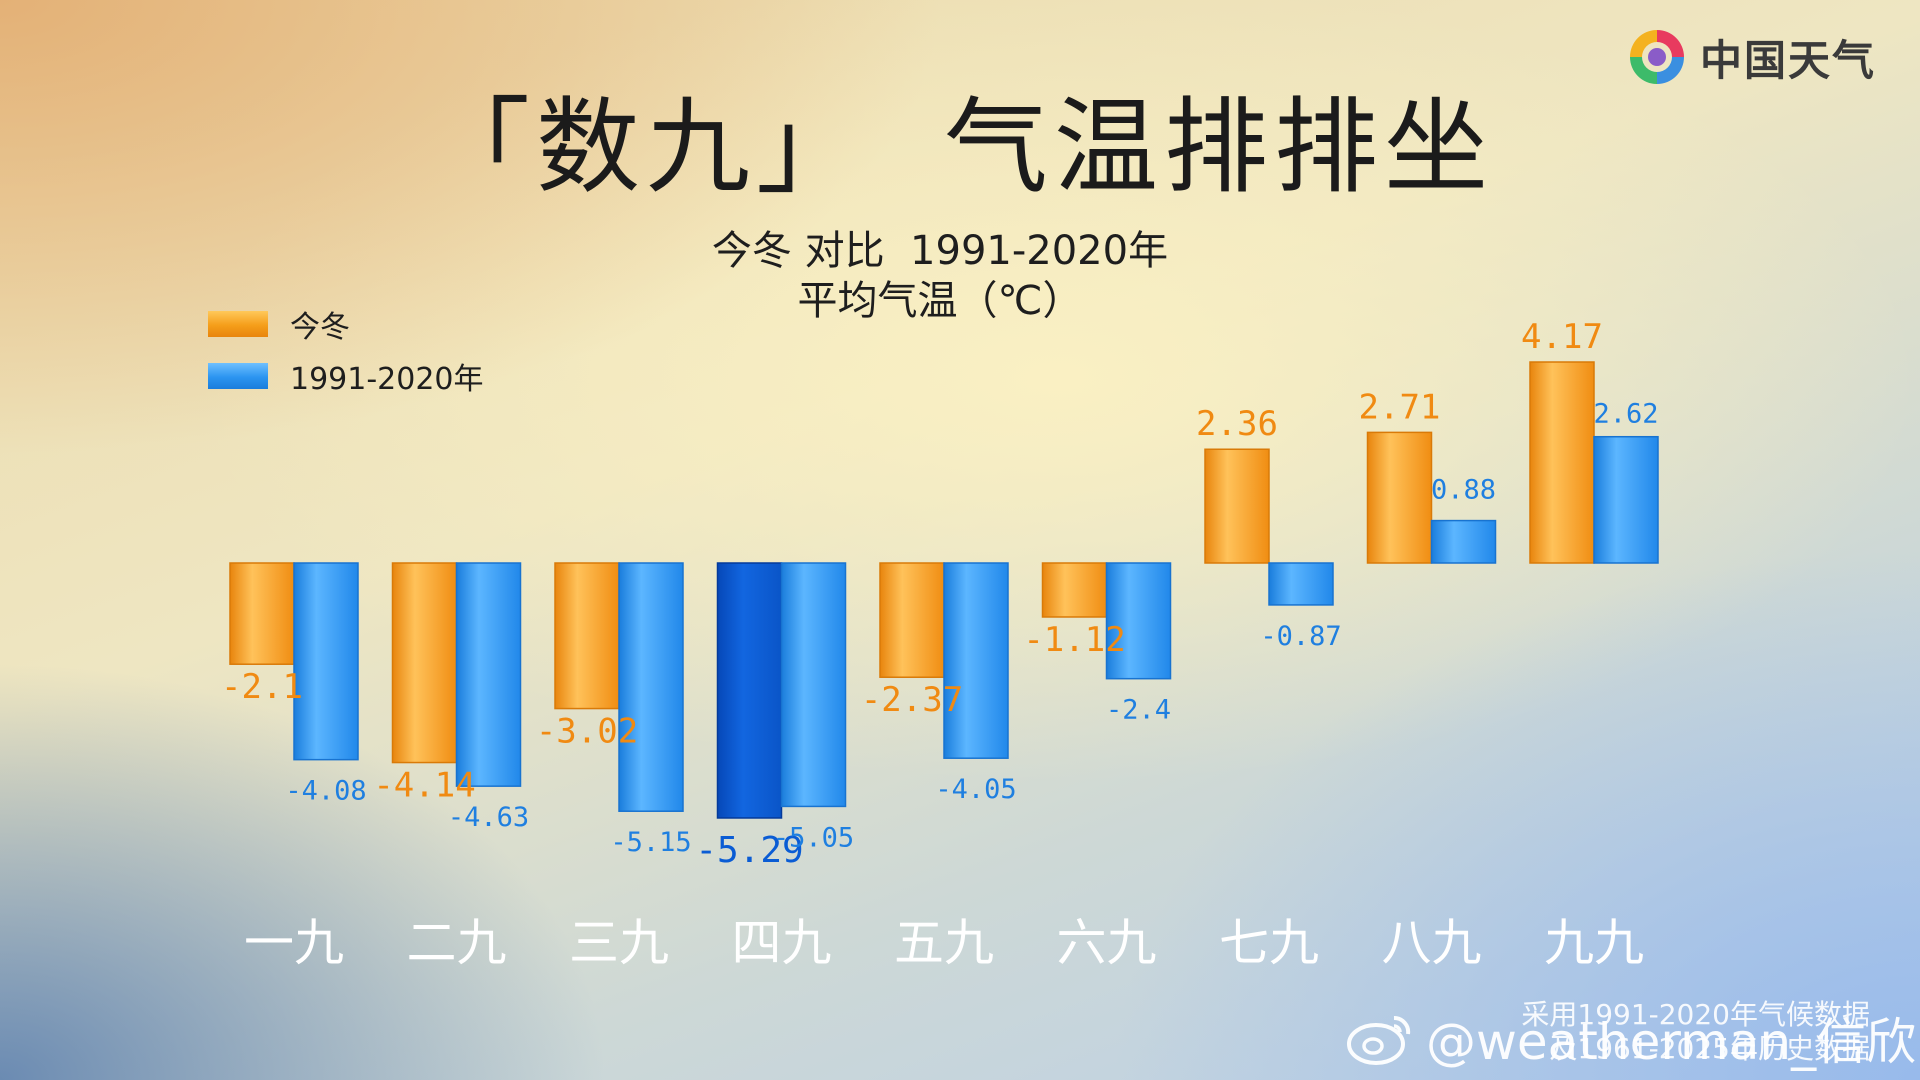 This screenshot has height=1080, width=1920. What do you see at coordinates (1400, 407) in the screenshot?
I see `data-label-current-winter-8: 2.71` at bounding box center [1400, 407].